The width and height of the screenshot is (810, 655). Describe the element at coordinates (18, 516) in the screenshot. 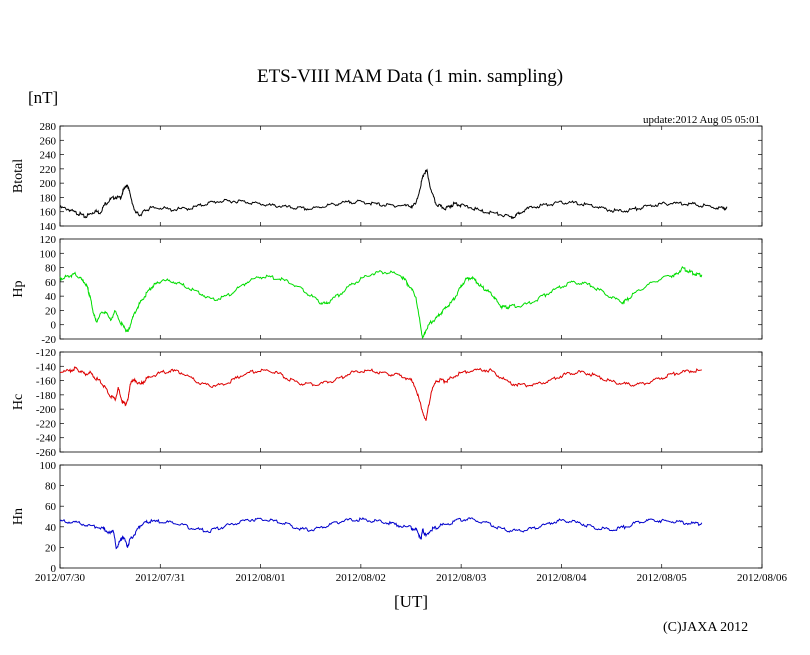

I see `panel-label-hn: Hn` at that location.